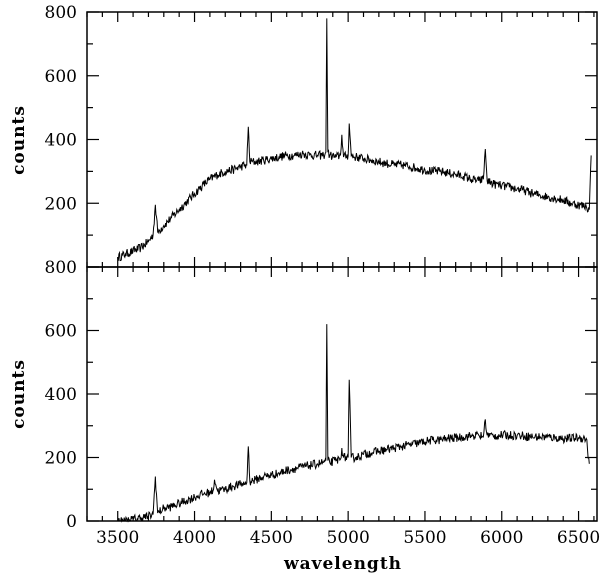  What do you see at coordinates (342, 564) in the screenshot?
I see `x-axis-label: wavelength` at bounding box center [342, 564].